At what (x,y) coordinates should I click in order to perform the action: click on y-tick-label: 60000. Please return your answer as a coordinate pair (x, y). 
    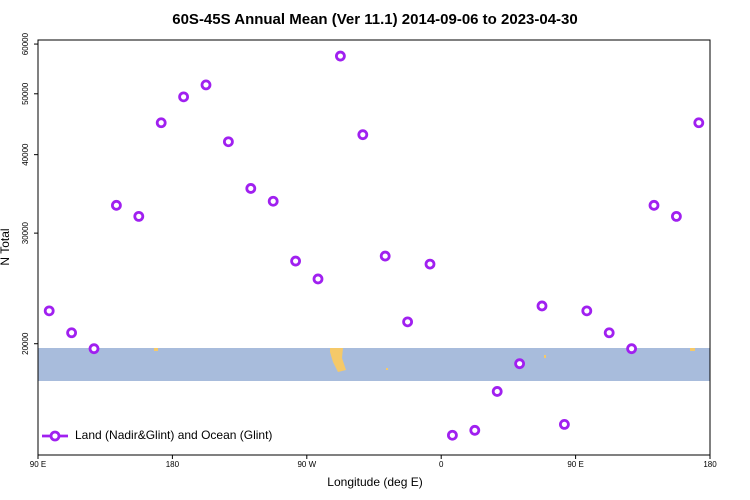
    Looking at the image, I should click on (25, 43).